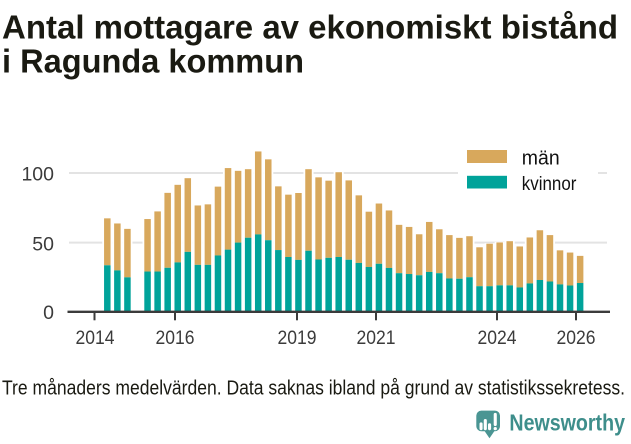  What do you see at coordinates (153, 60) in the screenshot?
I see `svg-text: i Ragunda kommun` at bounding box center [153, 60].